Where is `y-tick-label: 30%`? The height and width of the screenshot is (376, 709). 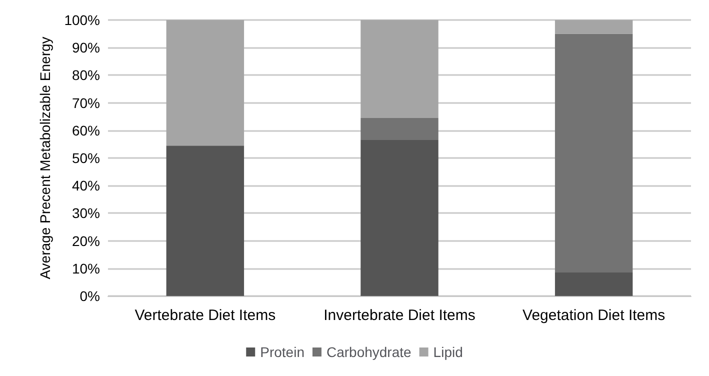 y-tick-label: 30% is located at coordinates (86, 213).